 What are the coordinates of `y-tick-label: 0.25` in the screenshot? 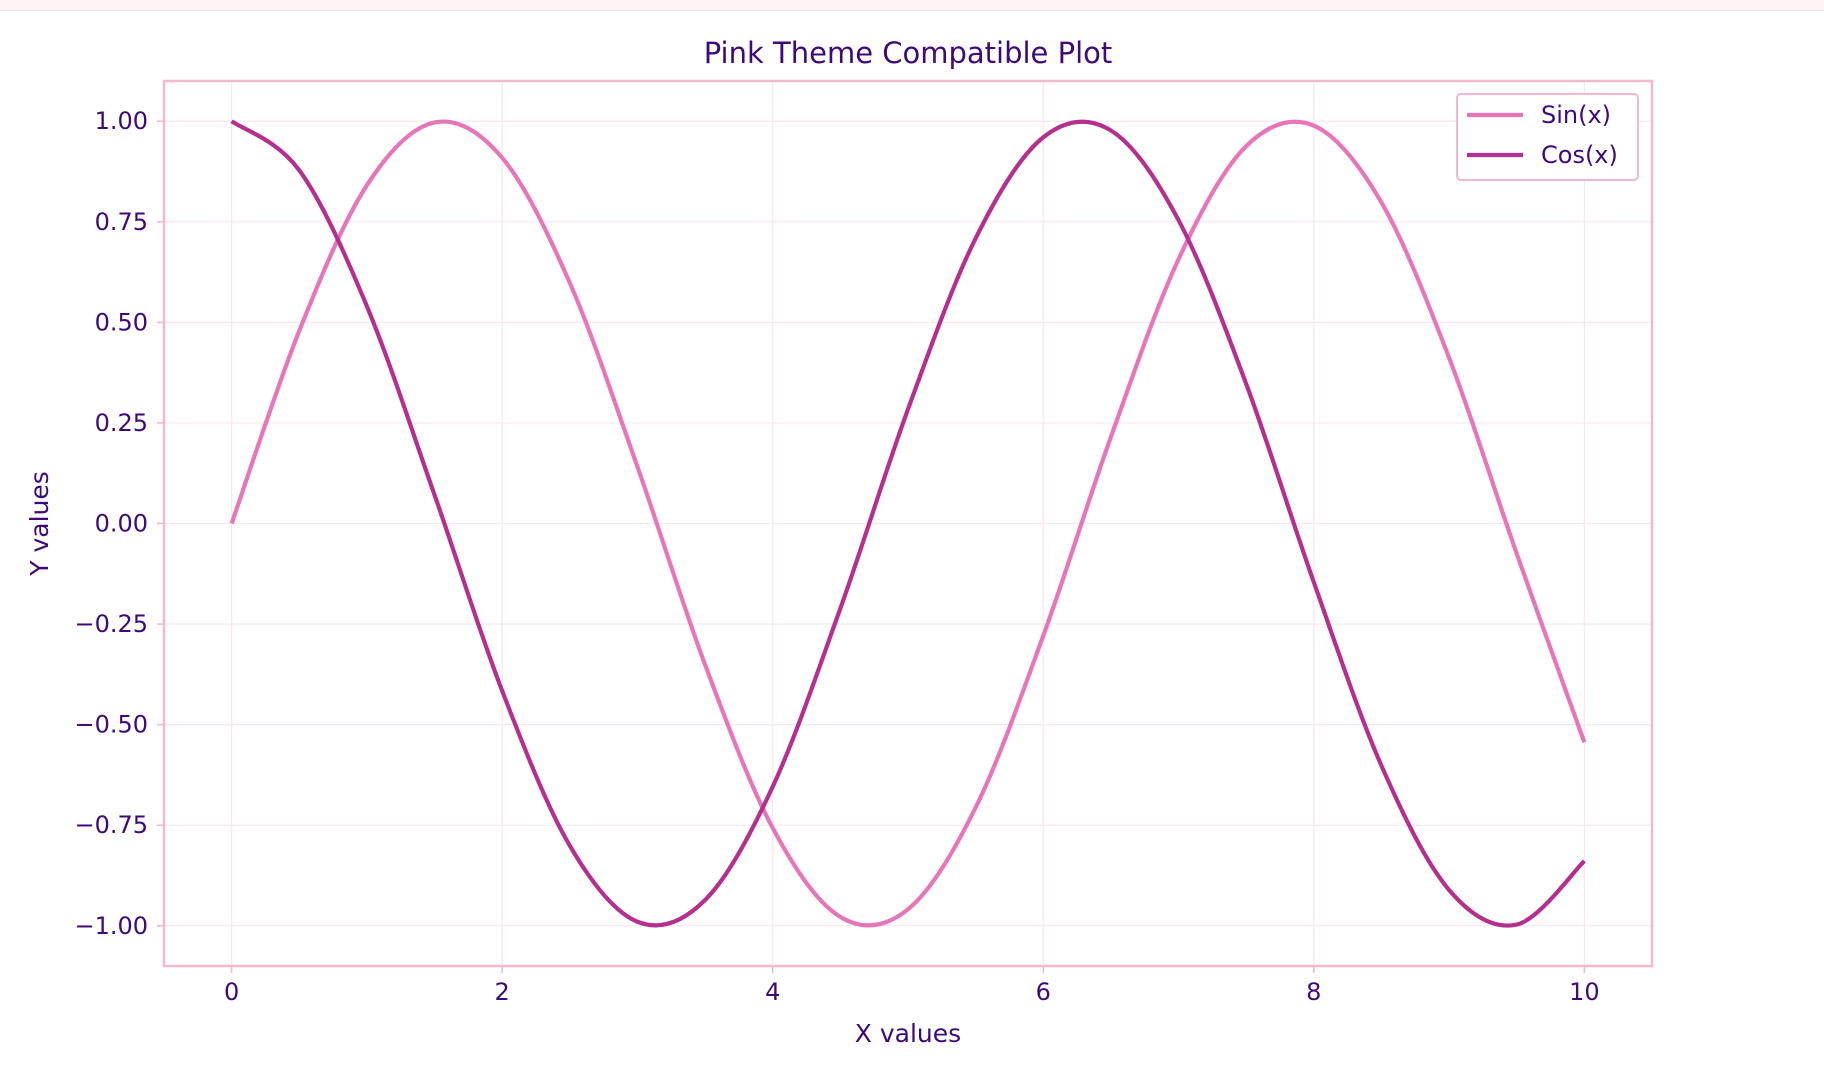 It's located at (121, 423).